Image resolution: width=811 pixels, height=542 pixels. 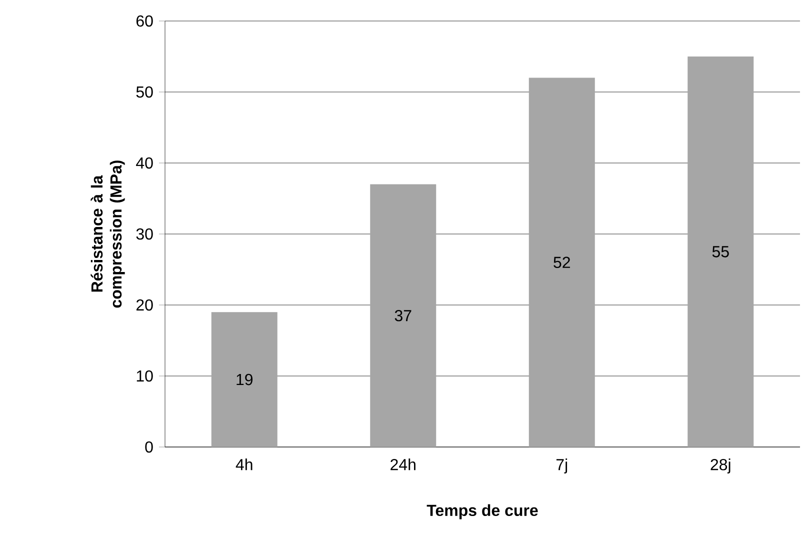 I want to click on data-label: 37, so click(x=403, y=316).